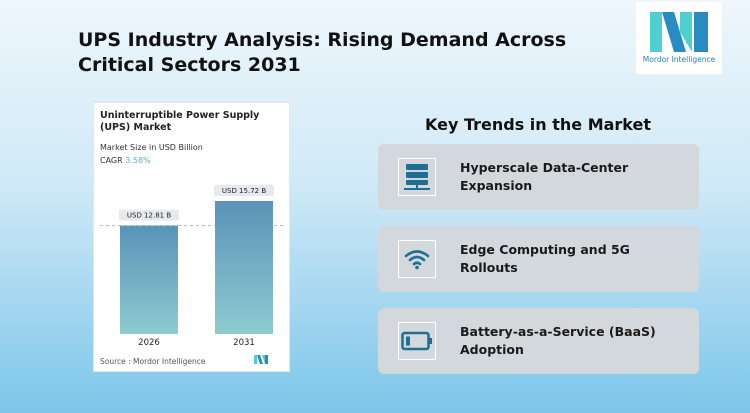 The image size is (750, 413). Describe the element at coordinates (538, 124) in the screenshot. I see `trends-heading: Key Trends in the Market` at that location.